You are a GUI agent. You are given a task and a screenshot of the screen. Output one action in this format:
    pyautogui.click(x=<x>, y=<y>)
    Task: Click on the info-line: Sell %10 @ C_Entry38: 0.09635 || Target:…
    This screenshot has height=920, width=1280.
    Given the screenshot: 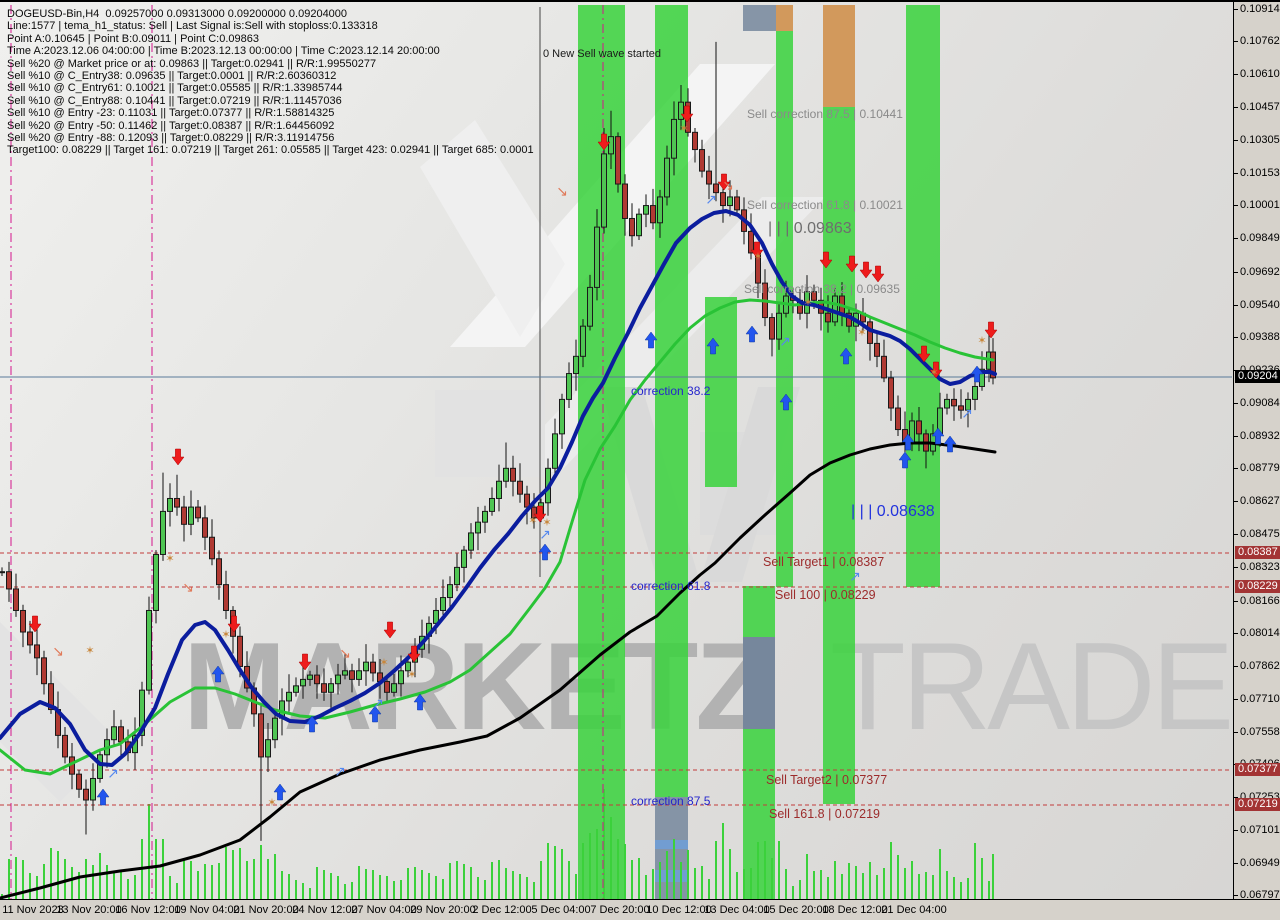 What is the action you would take?
    pyautogui.click(x=172, y=76)
    